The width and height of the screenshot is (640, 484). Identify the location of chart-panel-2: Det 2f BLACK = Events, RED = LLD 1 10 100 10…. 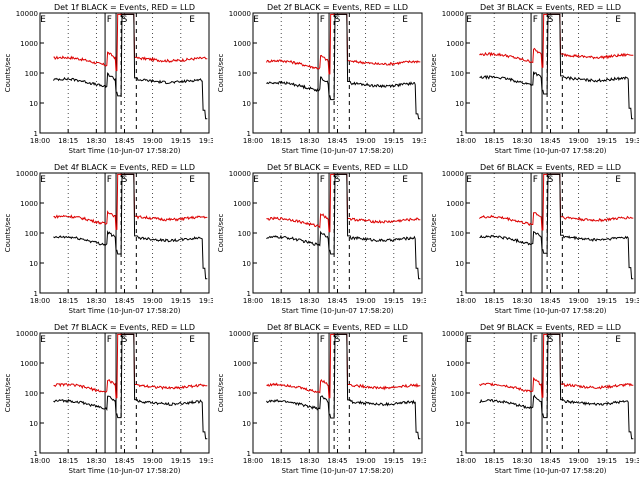
(322, 80).